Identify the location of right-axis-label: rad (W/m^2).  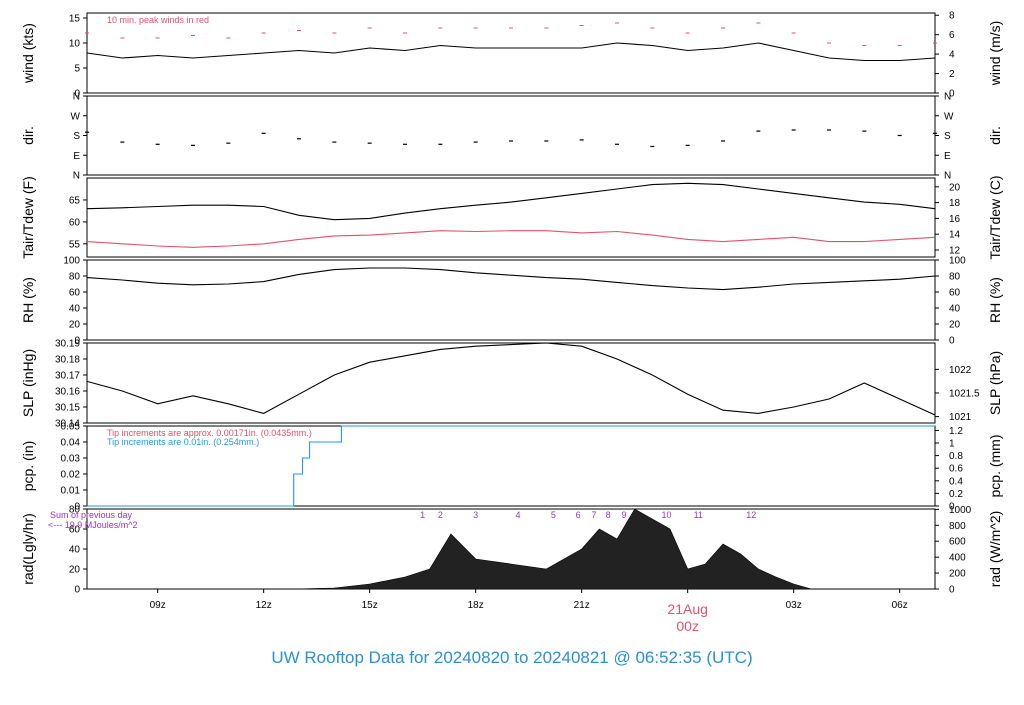
(995, 549).